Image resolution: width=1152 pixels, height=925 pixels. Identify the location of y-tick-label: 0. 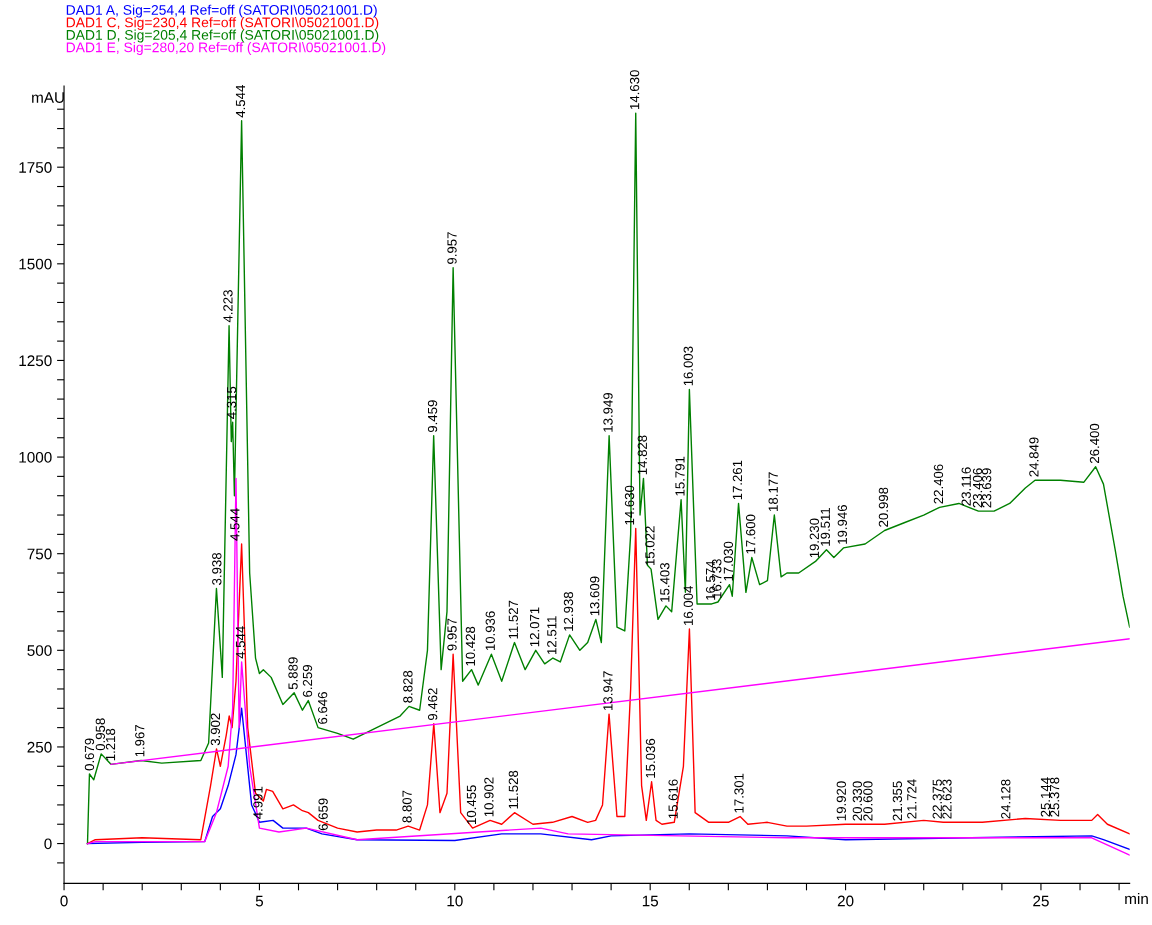
(48, 844).